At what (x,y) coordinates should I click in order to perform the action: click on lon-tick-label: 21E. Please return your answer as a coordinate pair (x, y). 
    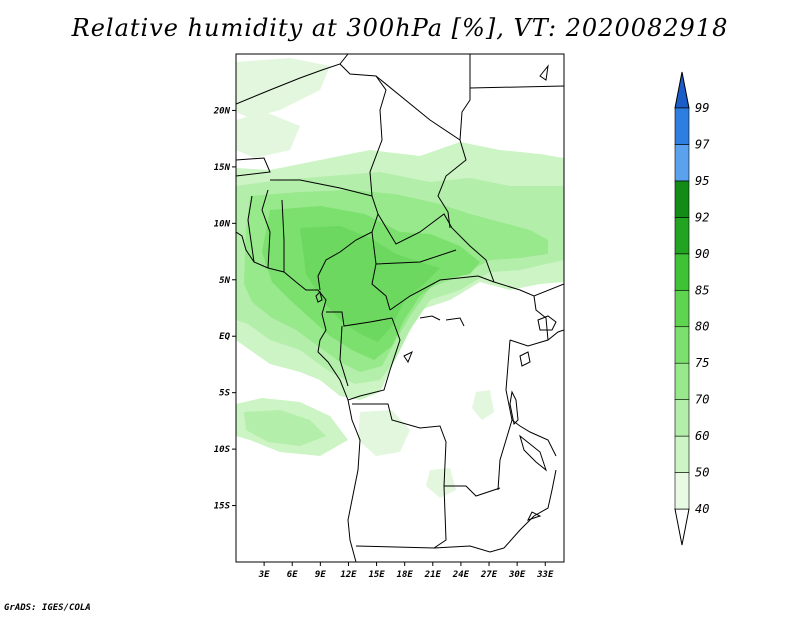
    Looking at the image, I should click on (433, 575).